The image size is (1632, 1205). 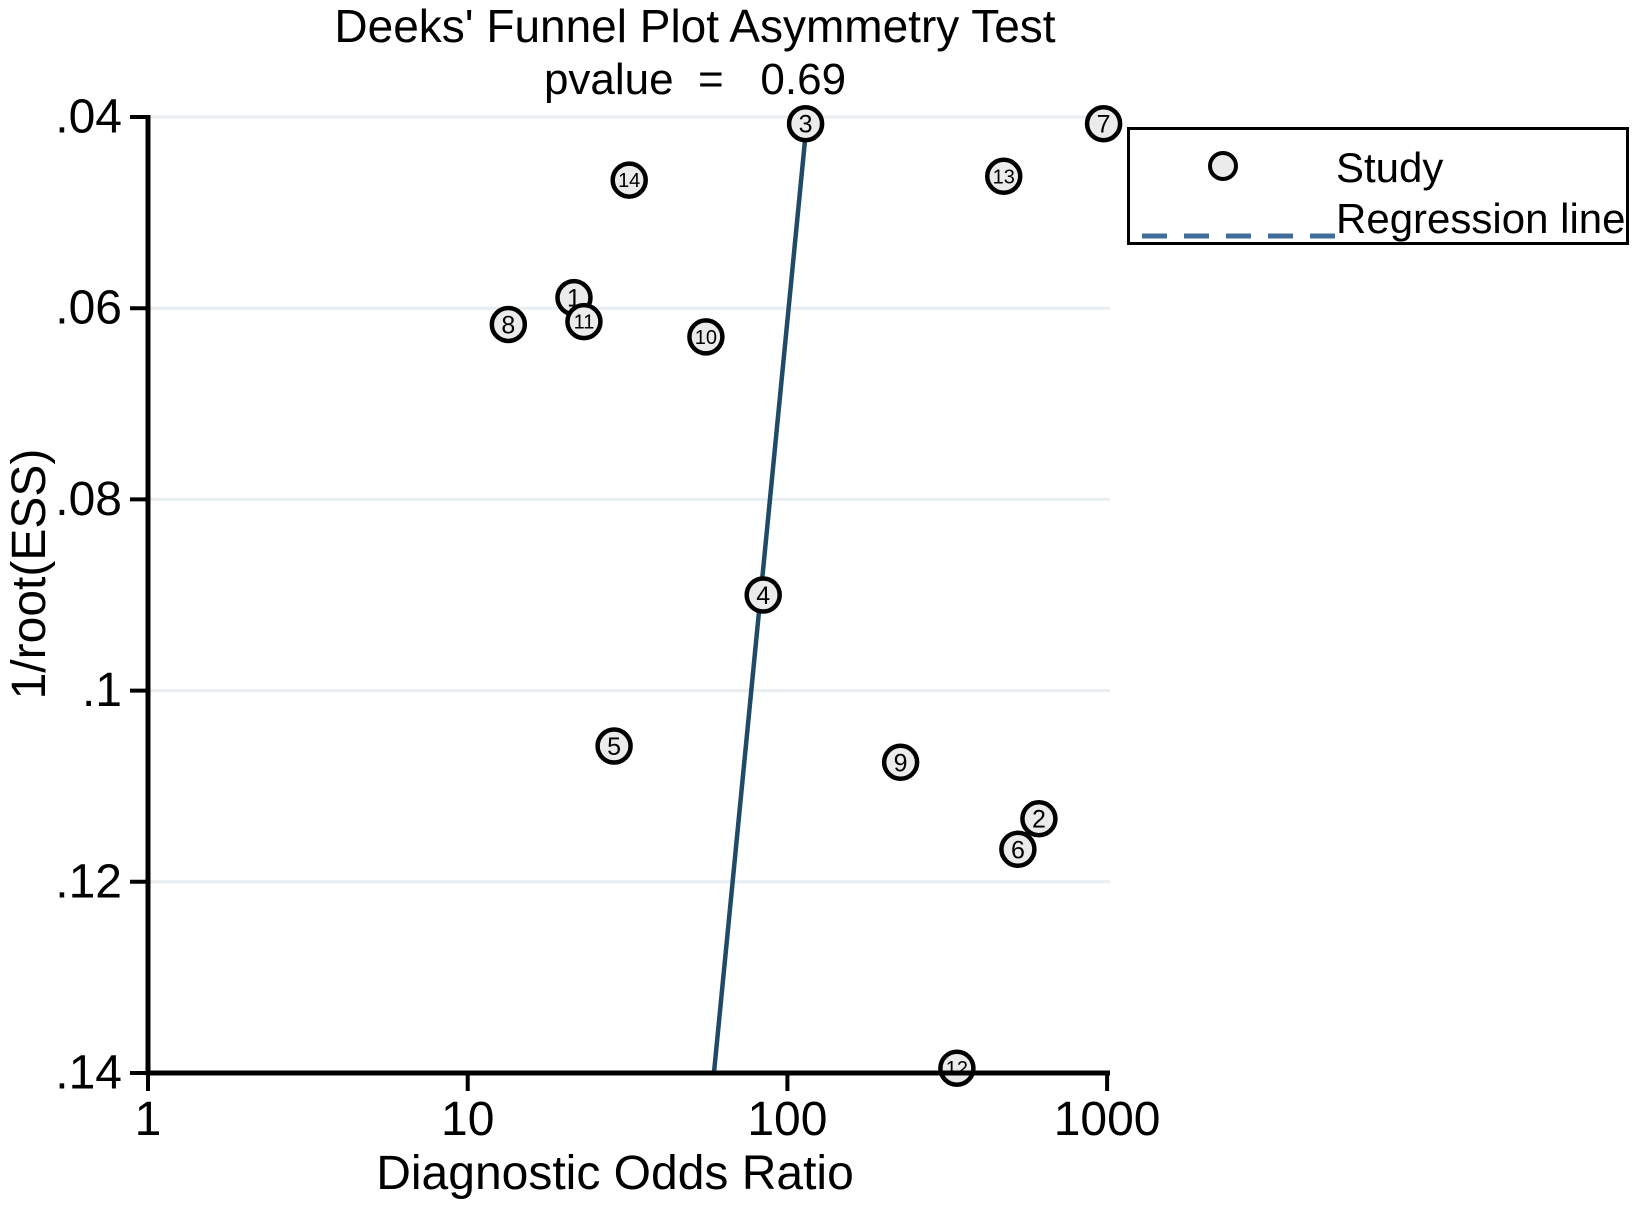 I want to click on study-point-9: 9, so click(x=900, y=762).